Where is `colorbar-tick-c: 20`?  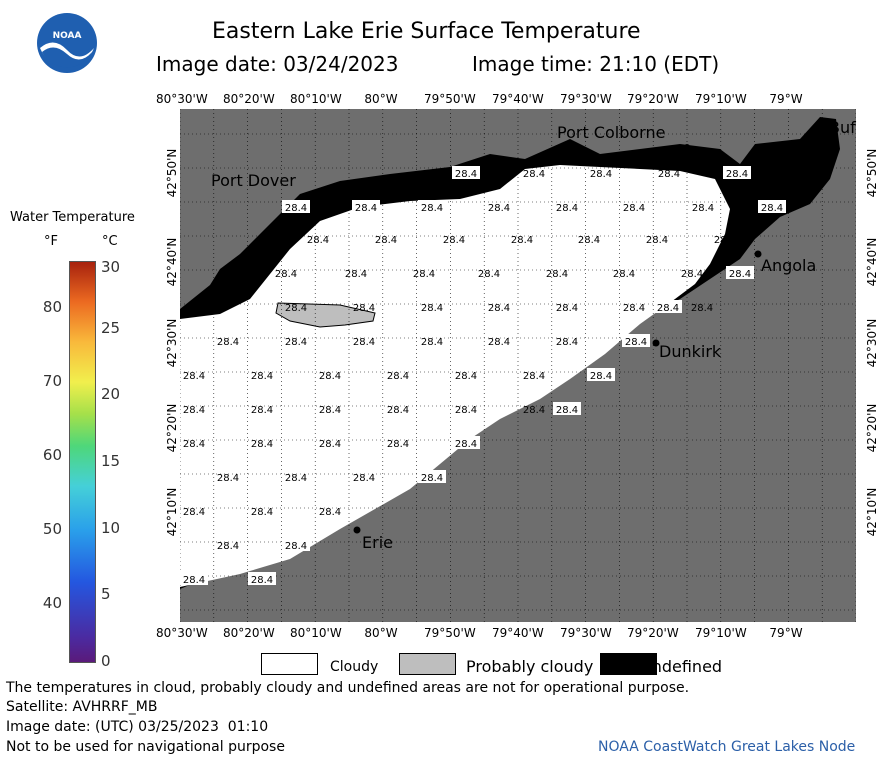 colorbar-tick-c: 20 is located at coordinates (111, 394).